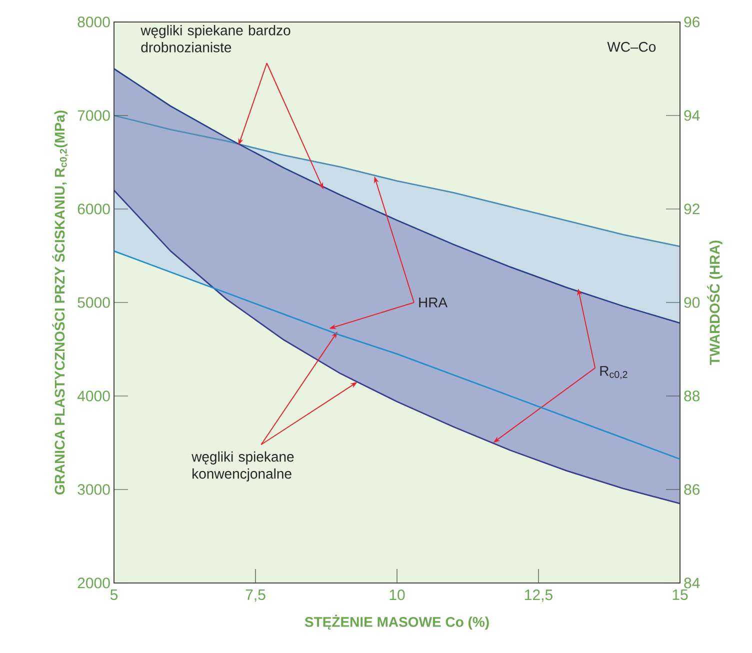  I want to click on annotation: węgliki spiekane bardzo drobnozianiste, so click(215, 38).